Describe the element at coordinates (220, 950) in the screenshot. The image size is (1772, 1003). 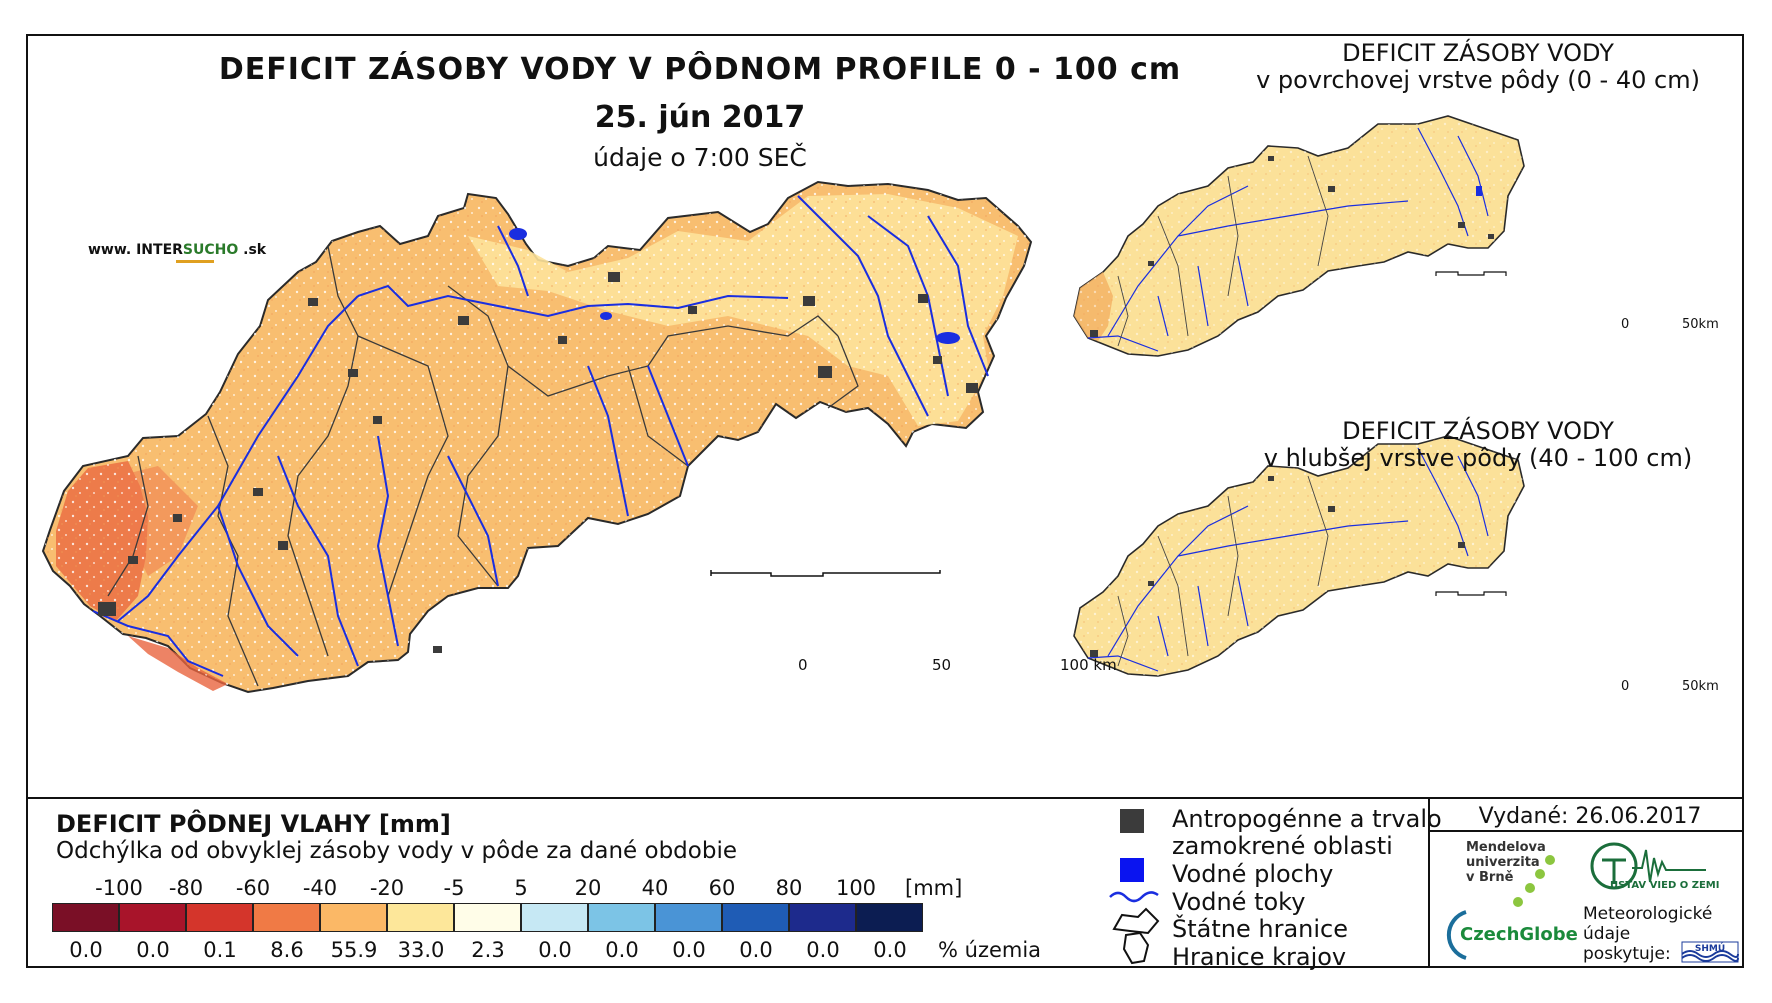
I see `legend-percentage: 0.1` at that location.